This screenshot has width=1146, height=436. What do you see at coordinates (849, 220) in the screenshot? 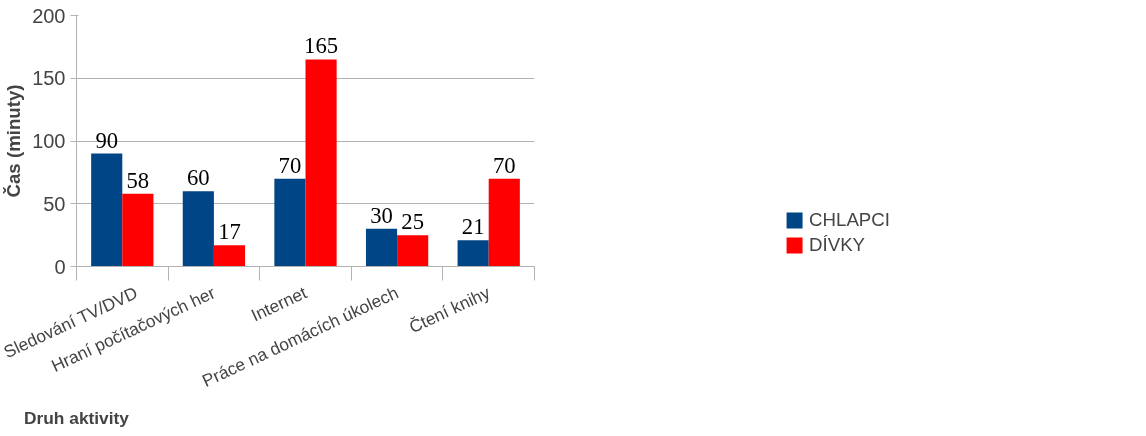
I see `legend-label: CHLAPCI` at bounding box center [849, 220].